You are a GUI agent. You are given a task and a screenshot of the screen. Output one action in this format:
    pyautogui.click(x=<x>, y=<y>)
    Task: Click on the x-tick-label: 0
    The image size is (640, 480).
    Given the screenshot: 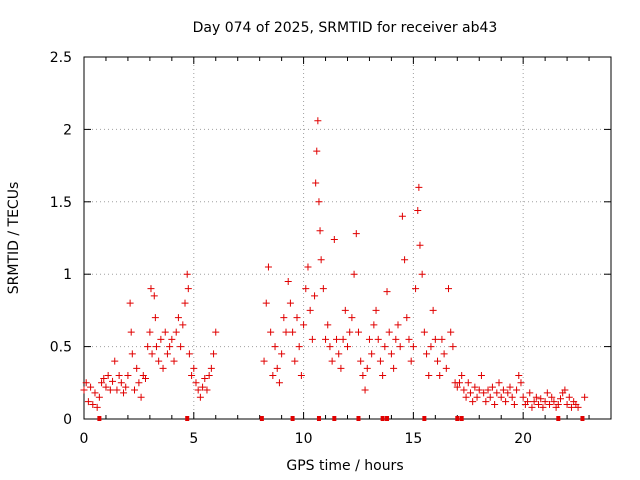 What is the action you would take?
    pyautogui.click(x=84, y=439)
    